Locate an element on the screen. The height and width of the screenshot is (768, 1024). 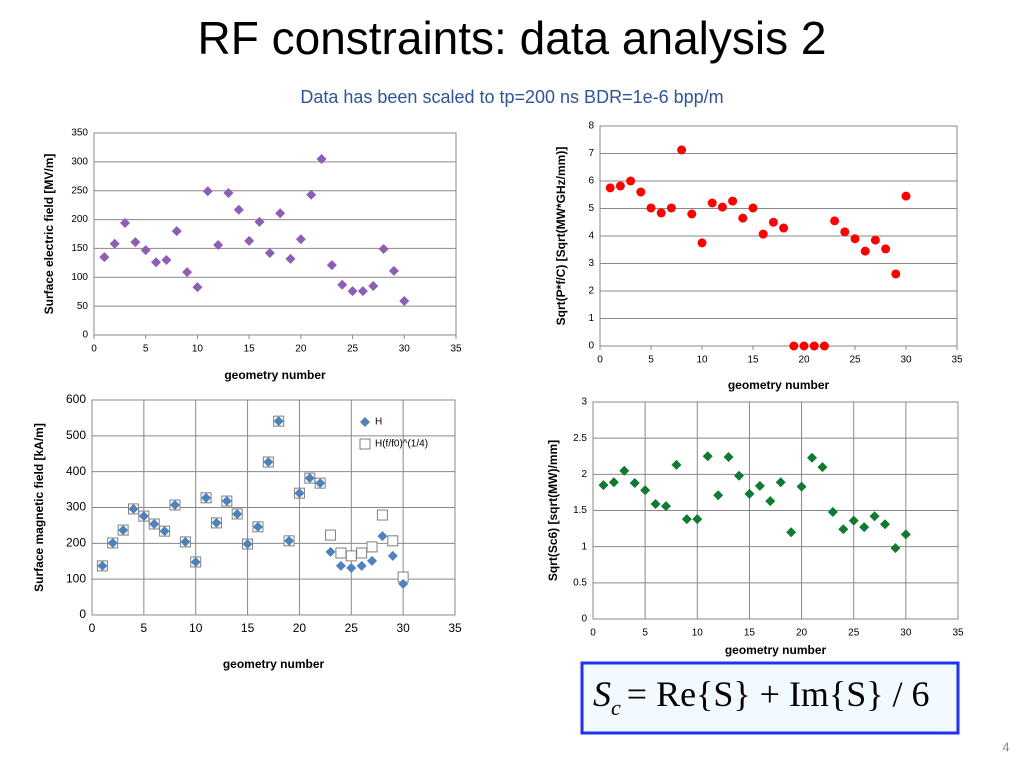
y-tick-label: 1 is located at coordinates (591, 318).